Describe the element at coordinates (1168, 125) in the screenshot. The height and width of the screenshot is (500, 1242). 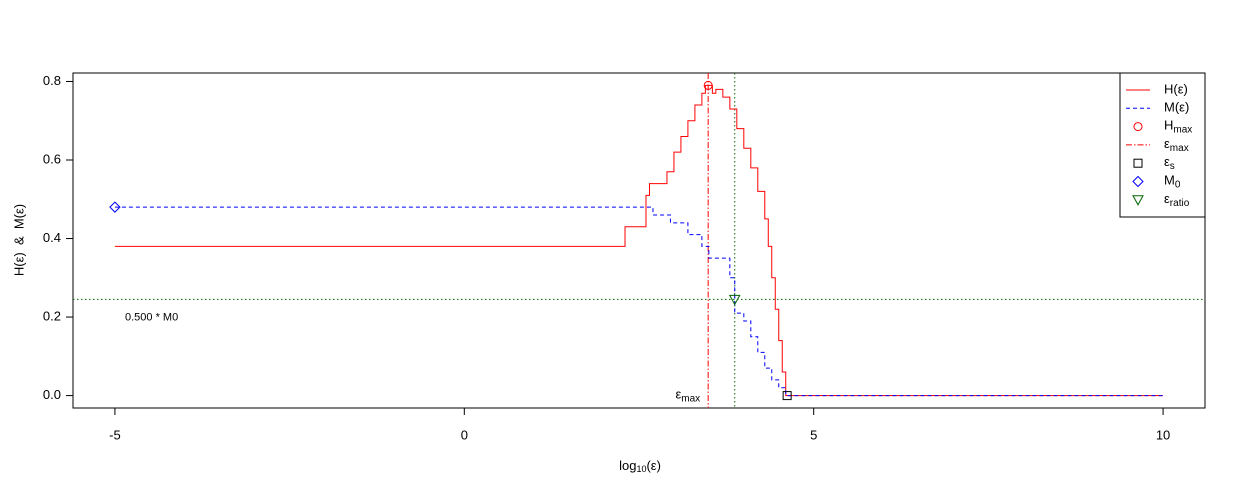
I see `legend-label-main: H` at that location.